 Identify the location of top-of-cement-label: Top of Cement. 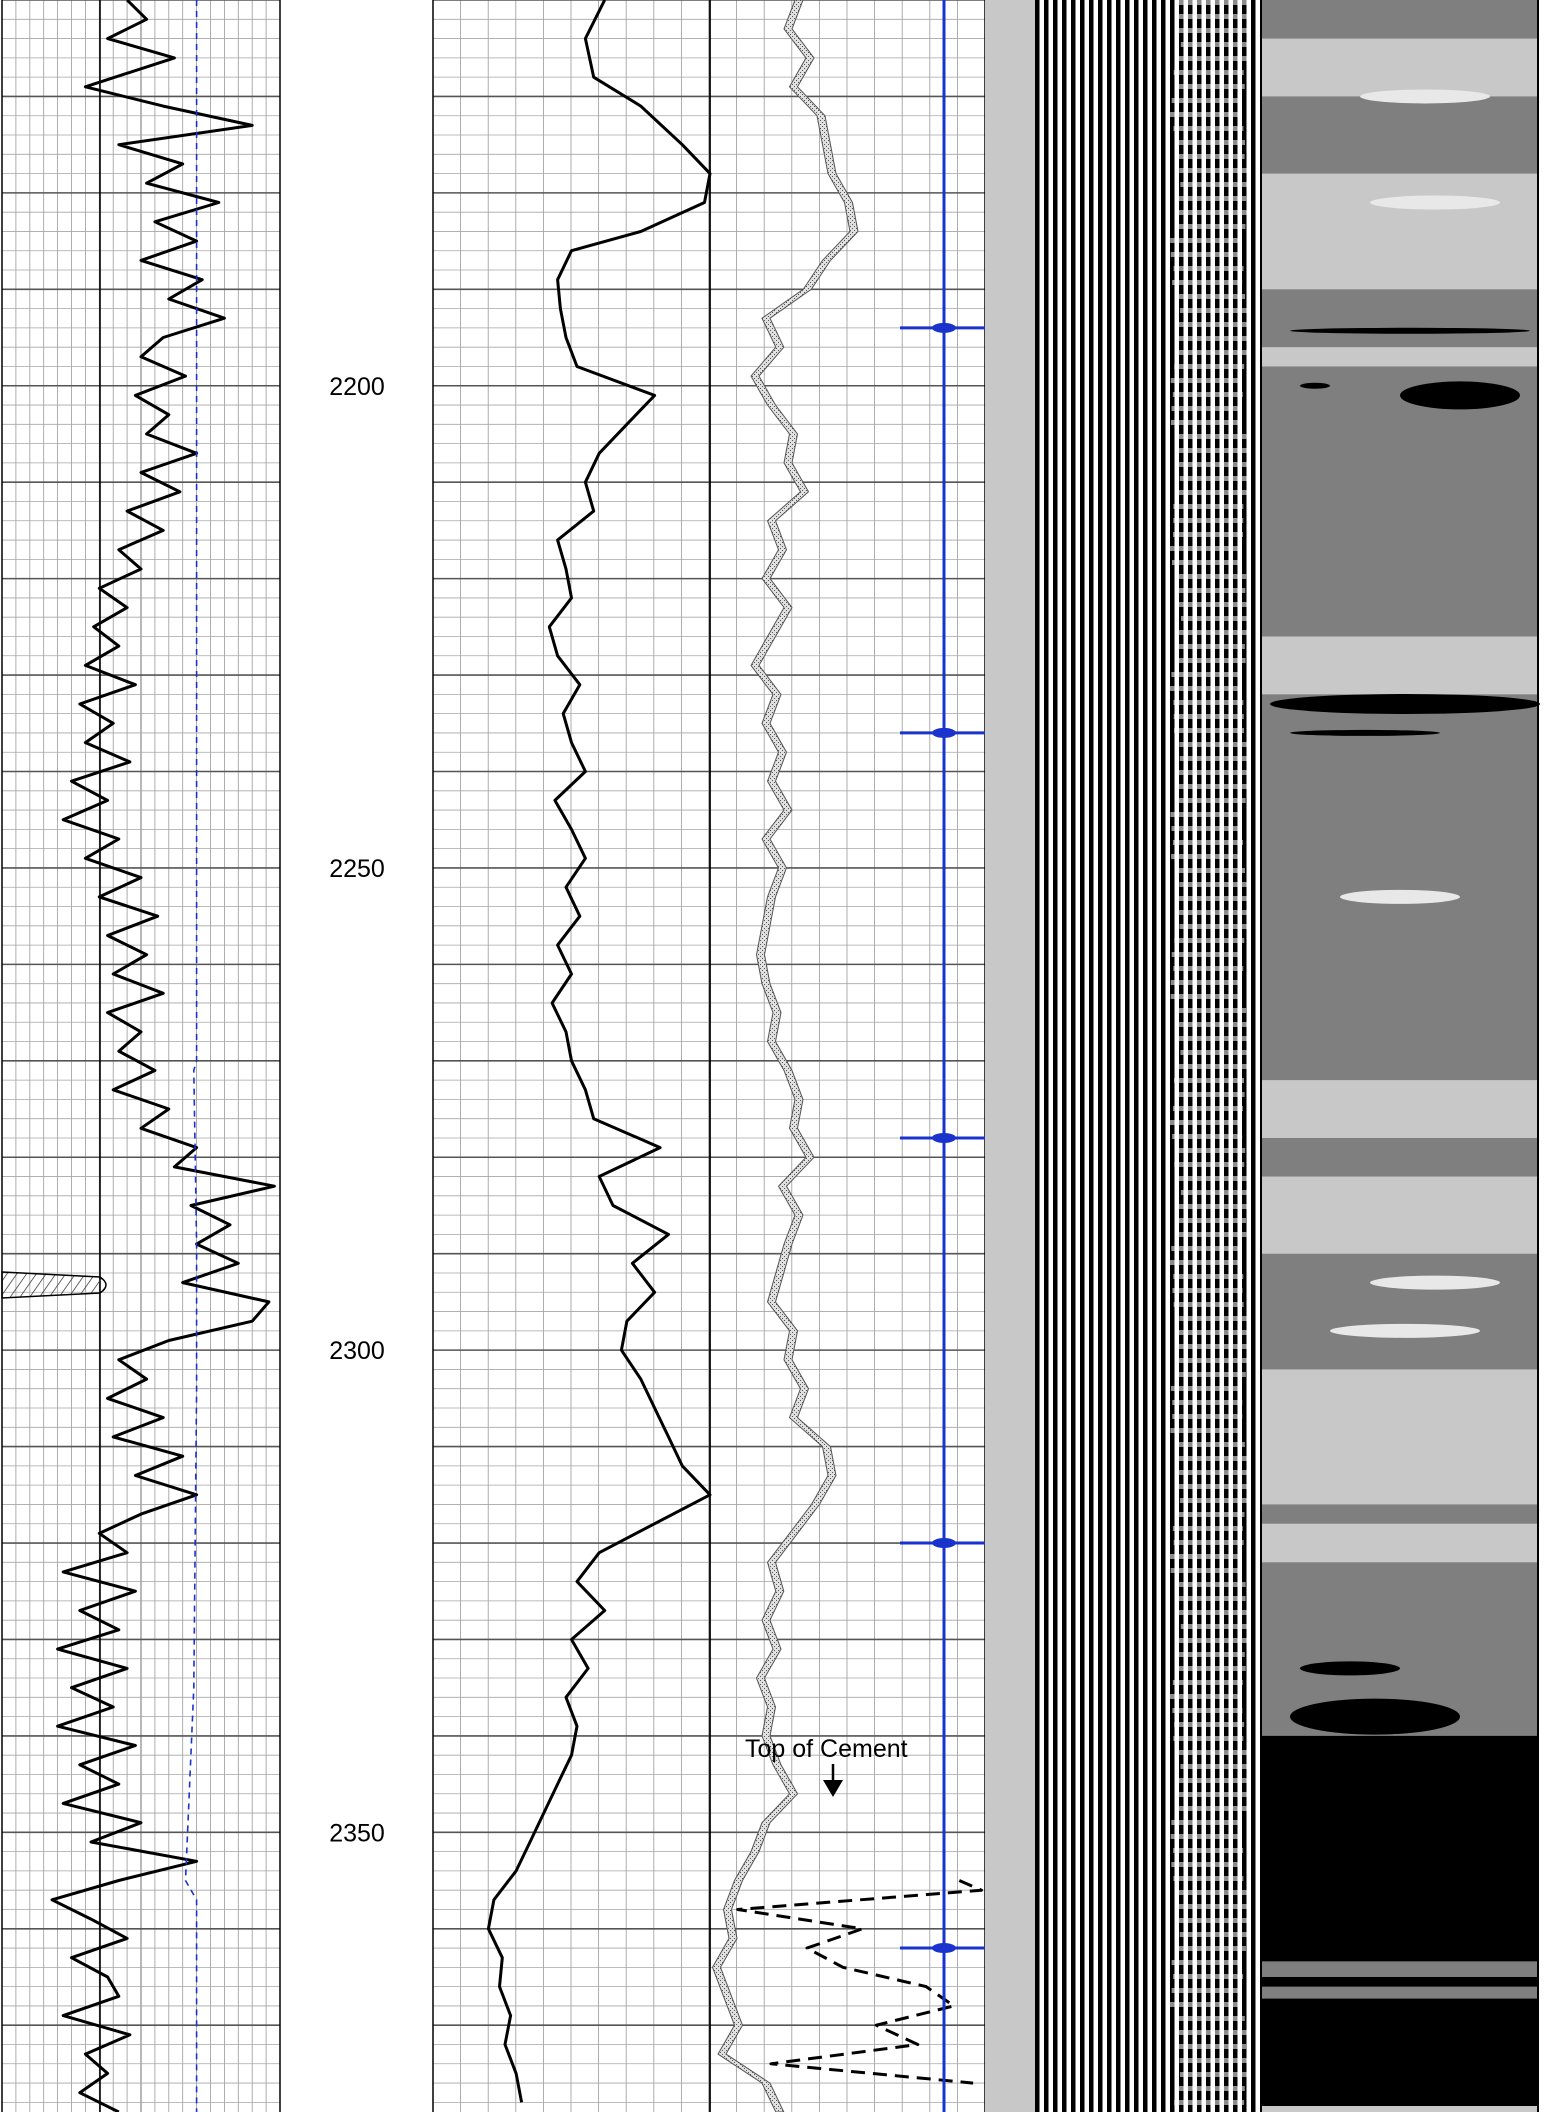
(826, 1749).